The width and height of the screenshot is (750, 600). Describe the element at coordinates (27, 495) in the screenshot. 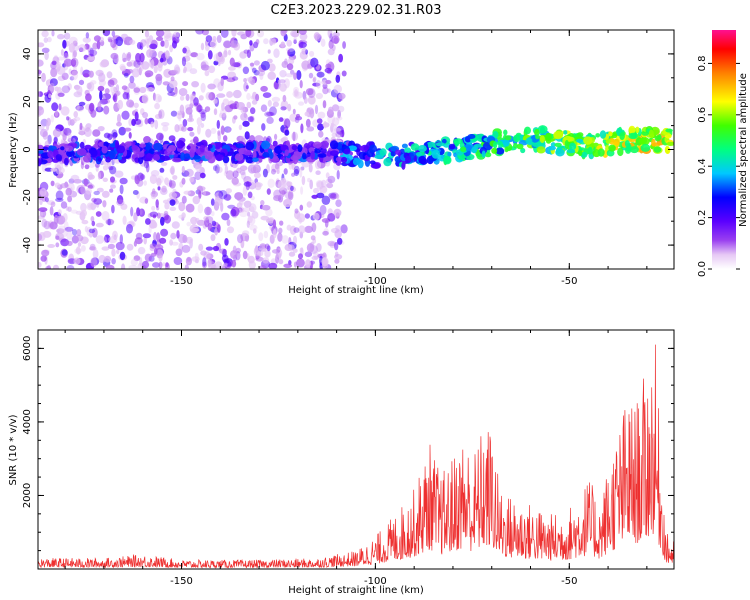

I see `y-tick-label: 2000` at that location.